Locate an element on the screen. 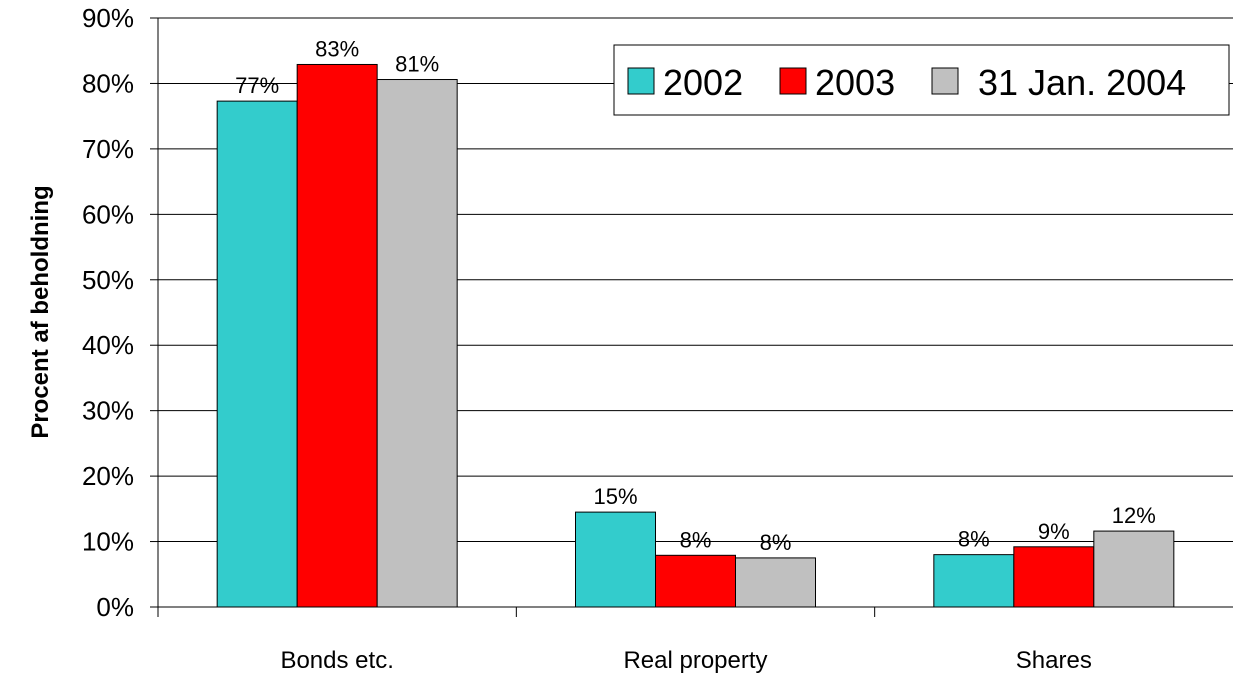 The image size is (1234, 675). y-tick-label: 30% is located at coordinates (108, 411).